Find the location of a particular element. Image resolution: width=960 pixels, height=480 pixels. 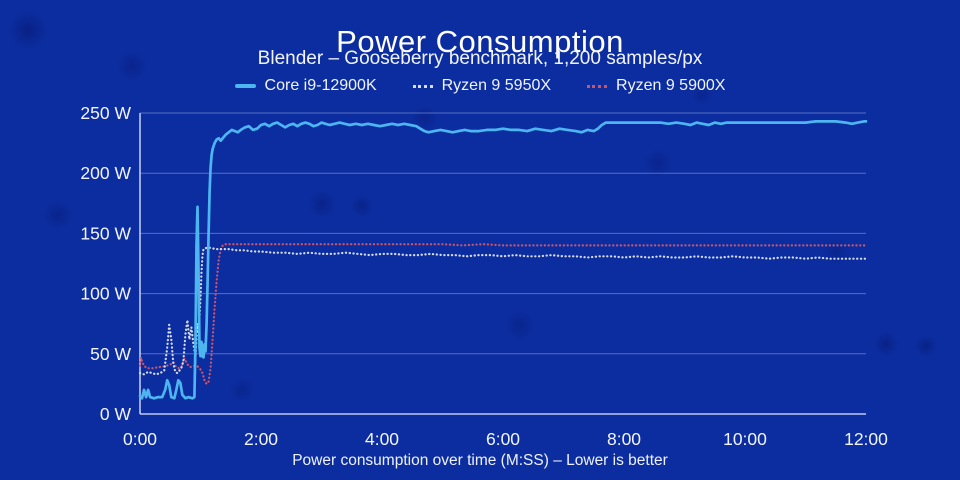

legend-label-core-i9-12900k: Core i9-12900K is located at coordinates (320, 85).